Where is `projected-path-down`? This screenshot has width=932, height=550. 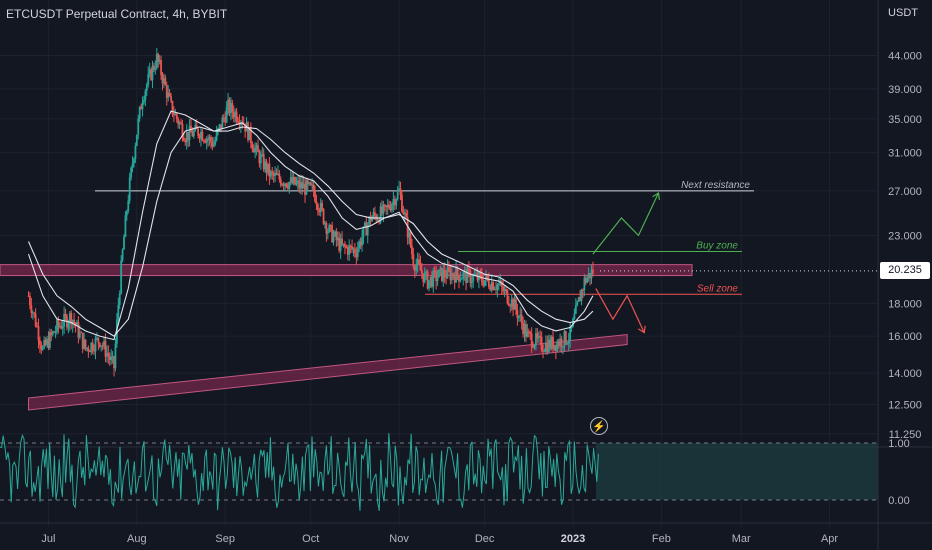 projected-path-down is located at coordinates (620, 310).